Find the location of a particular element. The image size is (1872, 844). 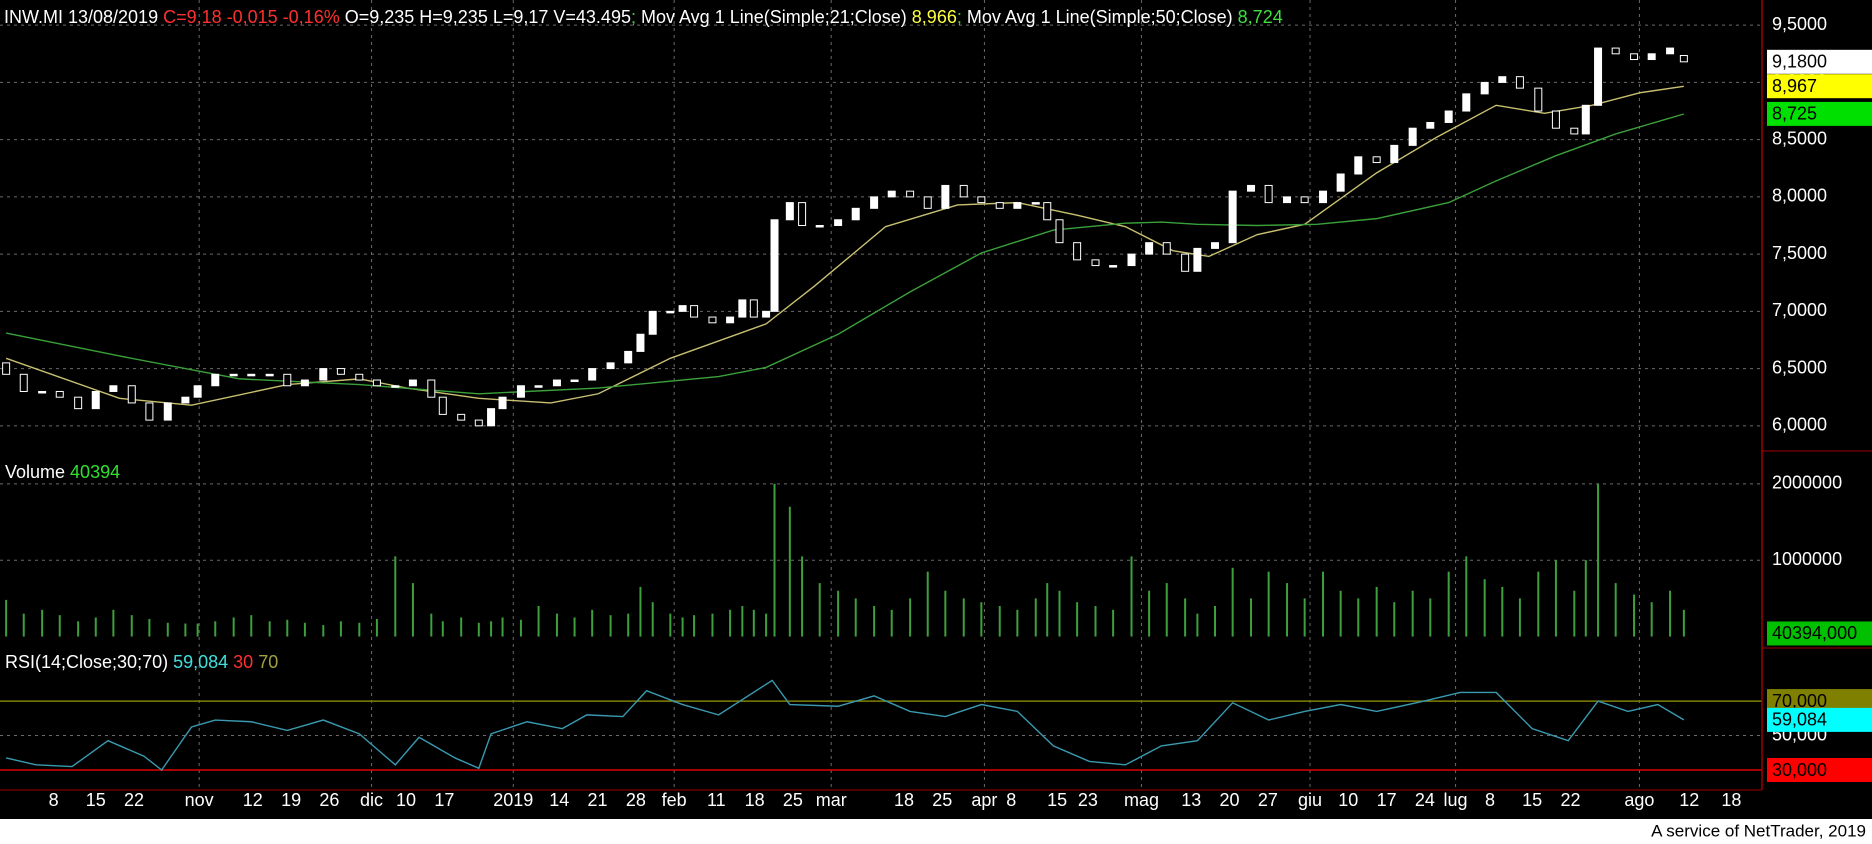

price-tag: 8,967 is located at coordinates (1819, 86).